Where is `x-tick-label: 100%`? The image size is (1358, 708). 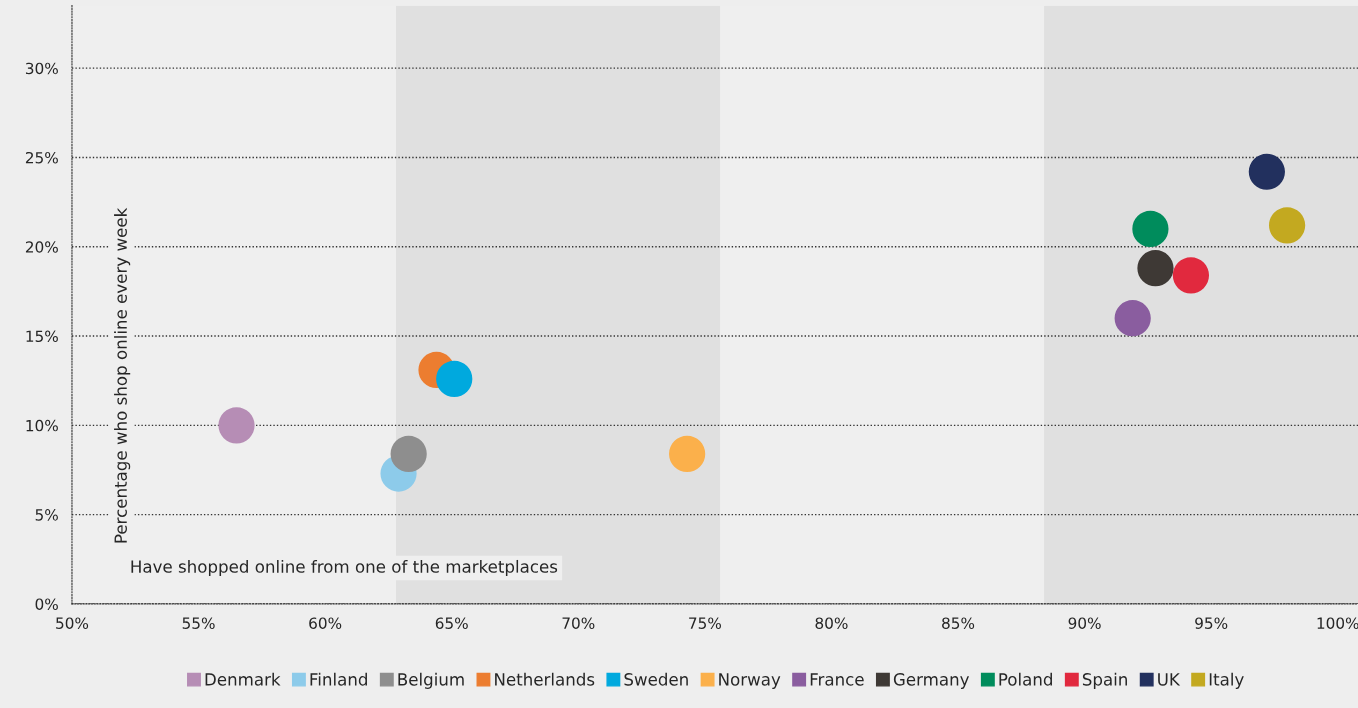
x-tick-label: 100% is located at coordinates (1337, 623).